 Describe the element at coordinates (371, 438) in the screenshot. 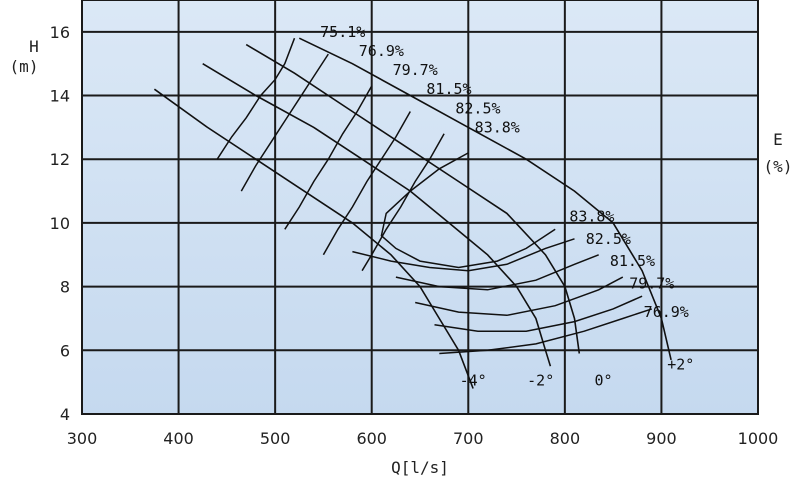

I see `x-tick-label: 600` at that location.